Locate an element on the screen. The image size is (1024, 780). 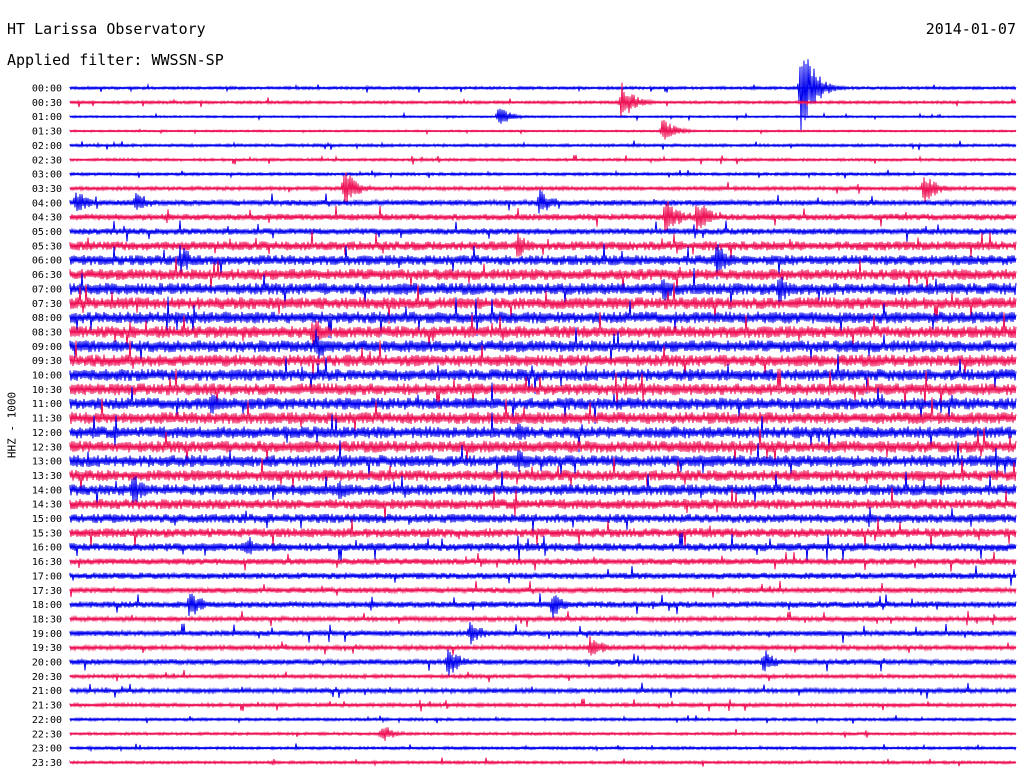
time-tick-label: 10:30 is located at coordinates (47, 390).